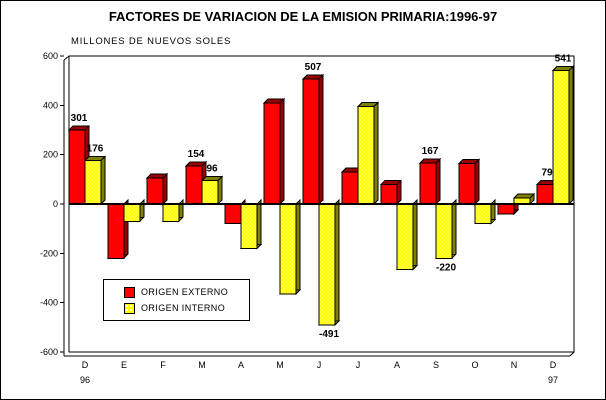 The width and height of the screenshot is (606, 400). What do you see at coordinates (124, 365) in the screenshot?
I see `x-tick-label: E` at bounding box center [124, 365].